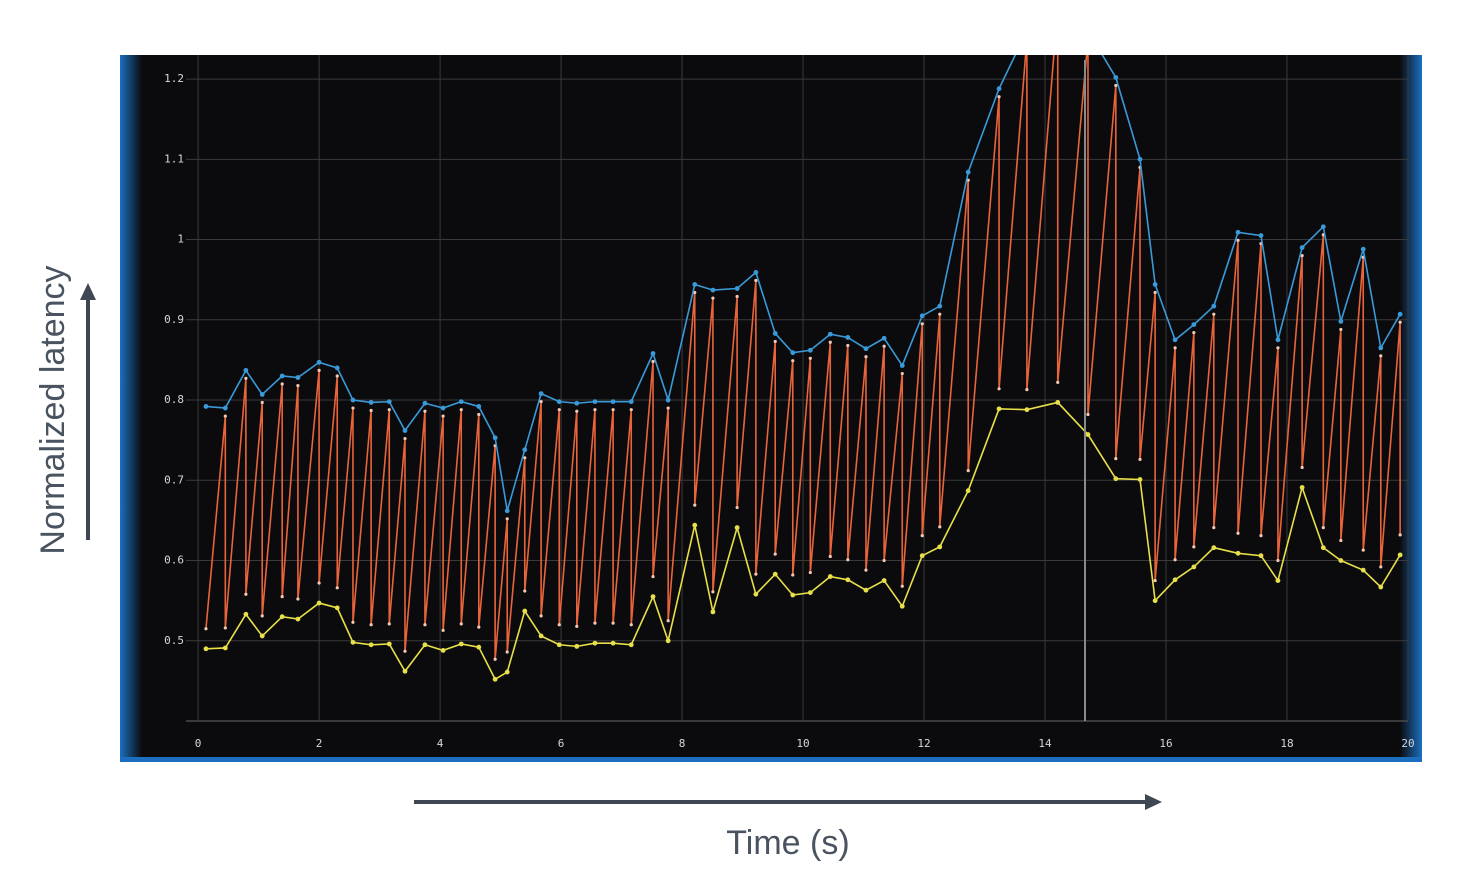 This screenshot has width=1470, height=896. What do you see at coordinates (131, 408) in the screenshot?
I see `panel-edge` at bounding box center [131, 408].